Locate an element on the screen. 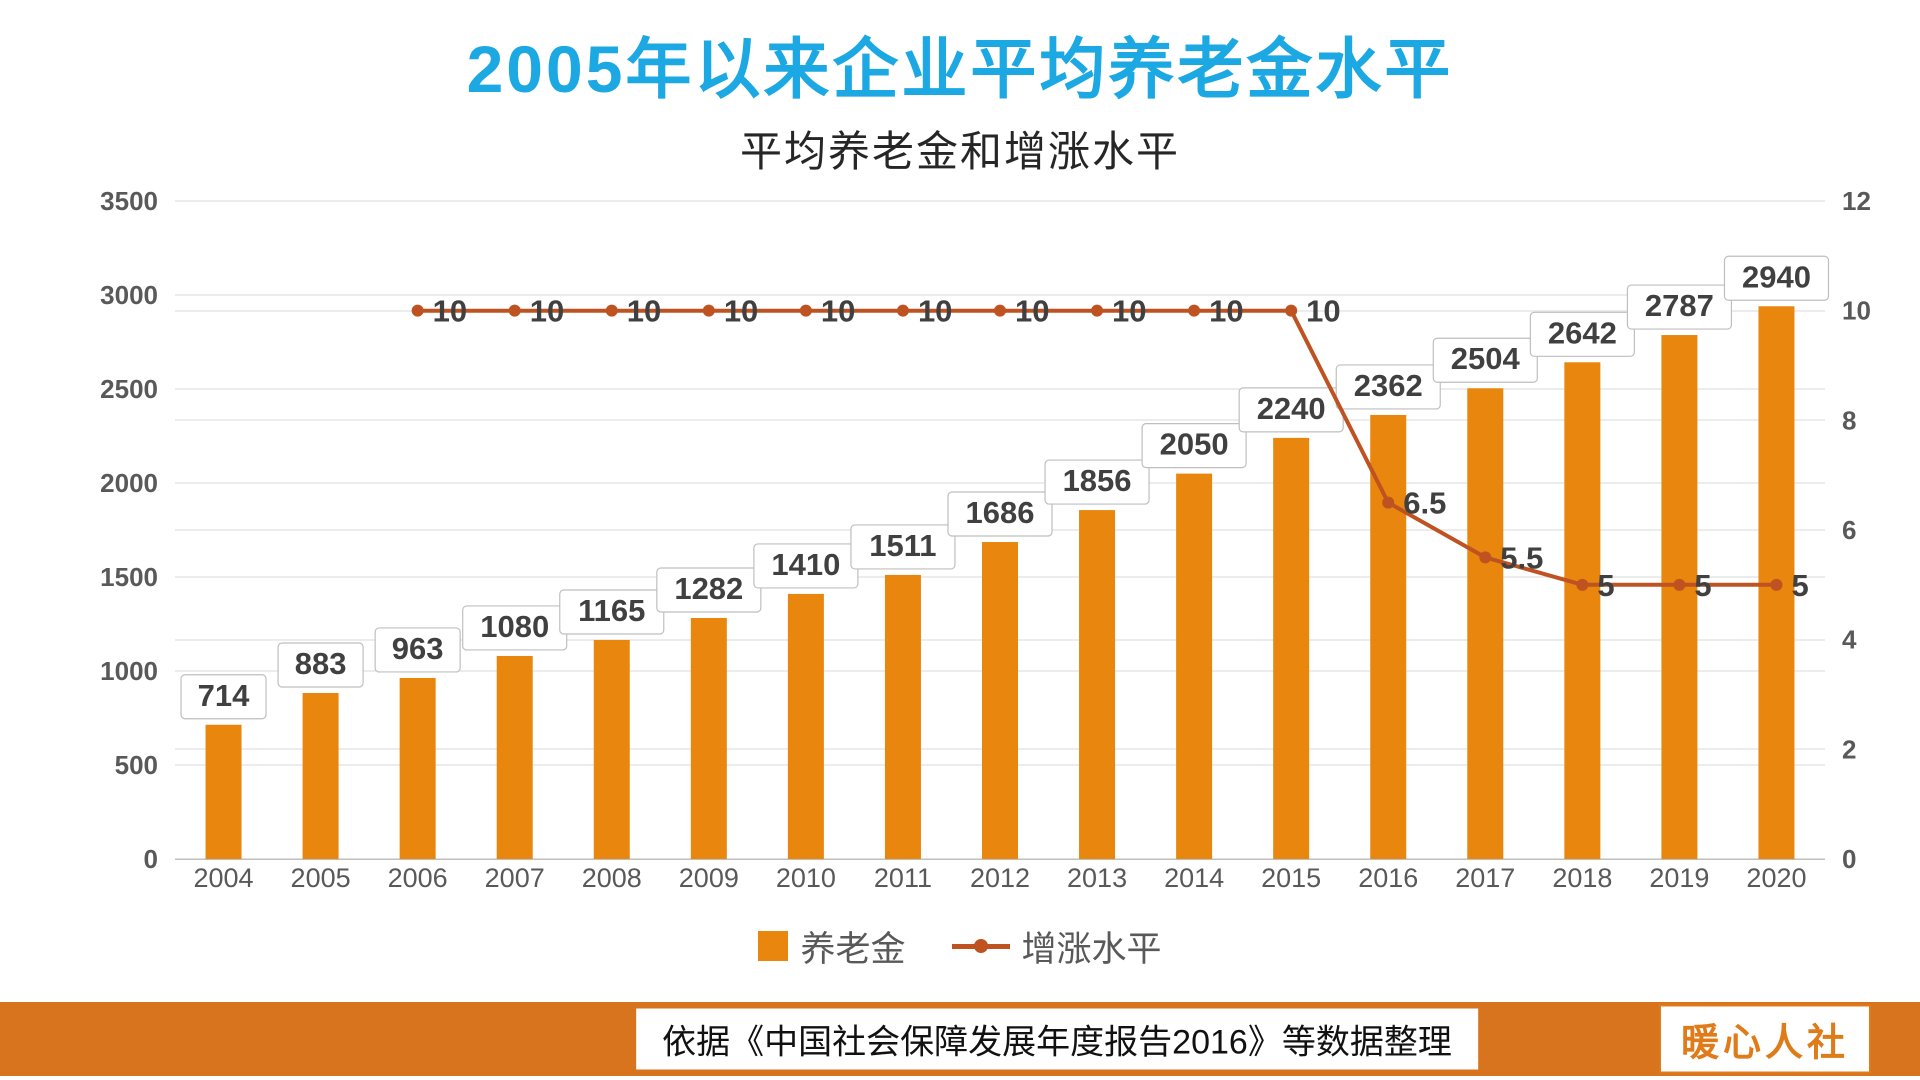 The height and width of the screenshot is (1080, 1920). svg-text: 2504 is located at coordinates (1486, 358).